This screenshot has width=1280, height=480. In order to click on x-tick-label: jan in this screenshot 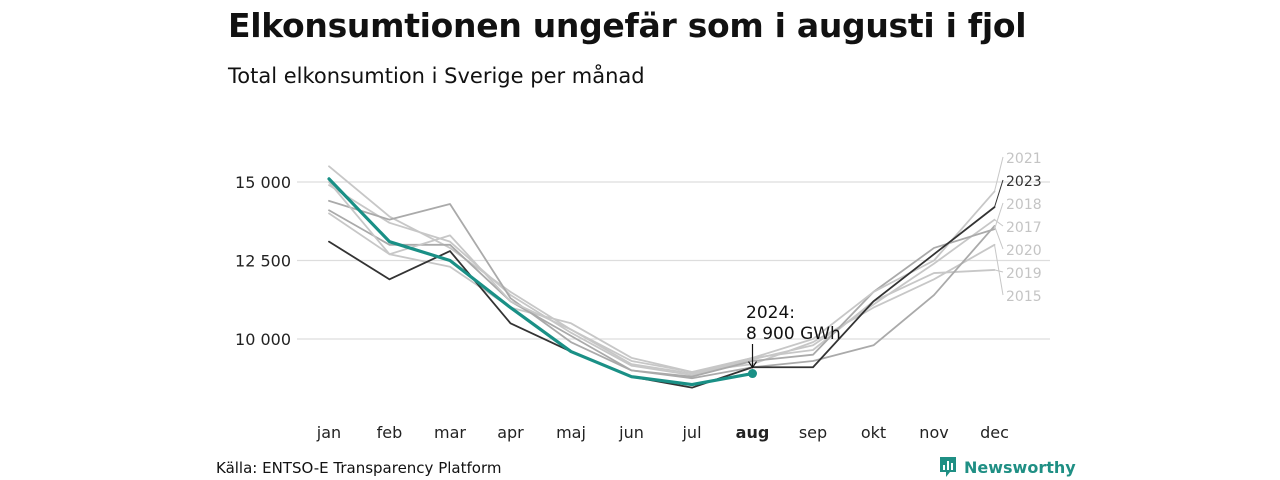, I will do `click(328, 432)`.